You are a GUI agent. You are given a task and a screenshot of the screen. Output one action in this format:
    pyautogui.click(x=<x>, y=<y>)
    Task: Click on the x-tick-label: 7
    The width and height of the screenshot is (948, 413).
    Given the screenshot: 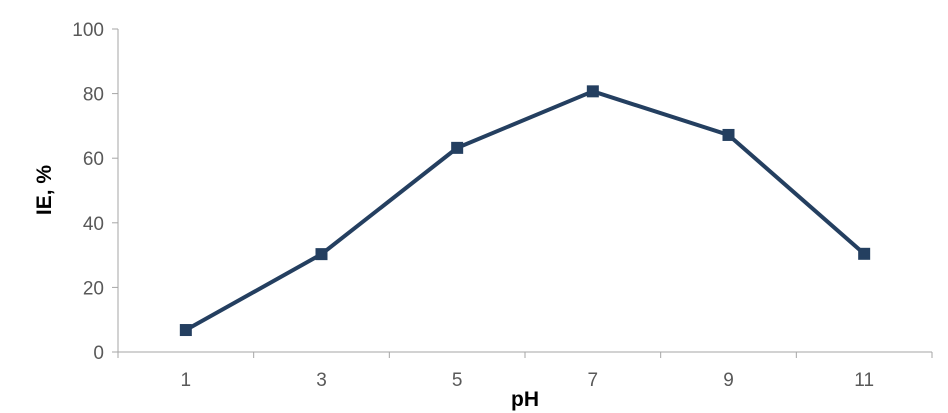 What is the action you would take?
    pyautogui.click(x=593, y=380)
    